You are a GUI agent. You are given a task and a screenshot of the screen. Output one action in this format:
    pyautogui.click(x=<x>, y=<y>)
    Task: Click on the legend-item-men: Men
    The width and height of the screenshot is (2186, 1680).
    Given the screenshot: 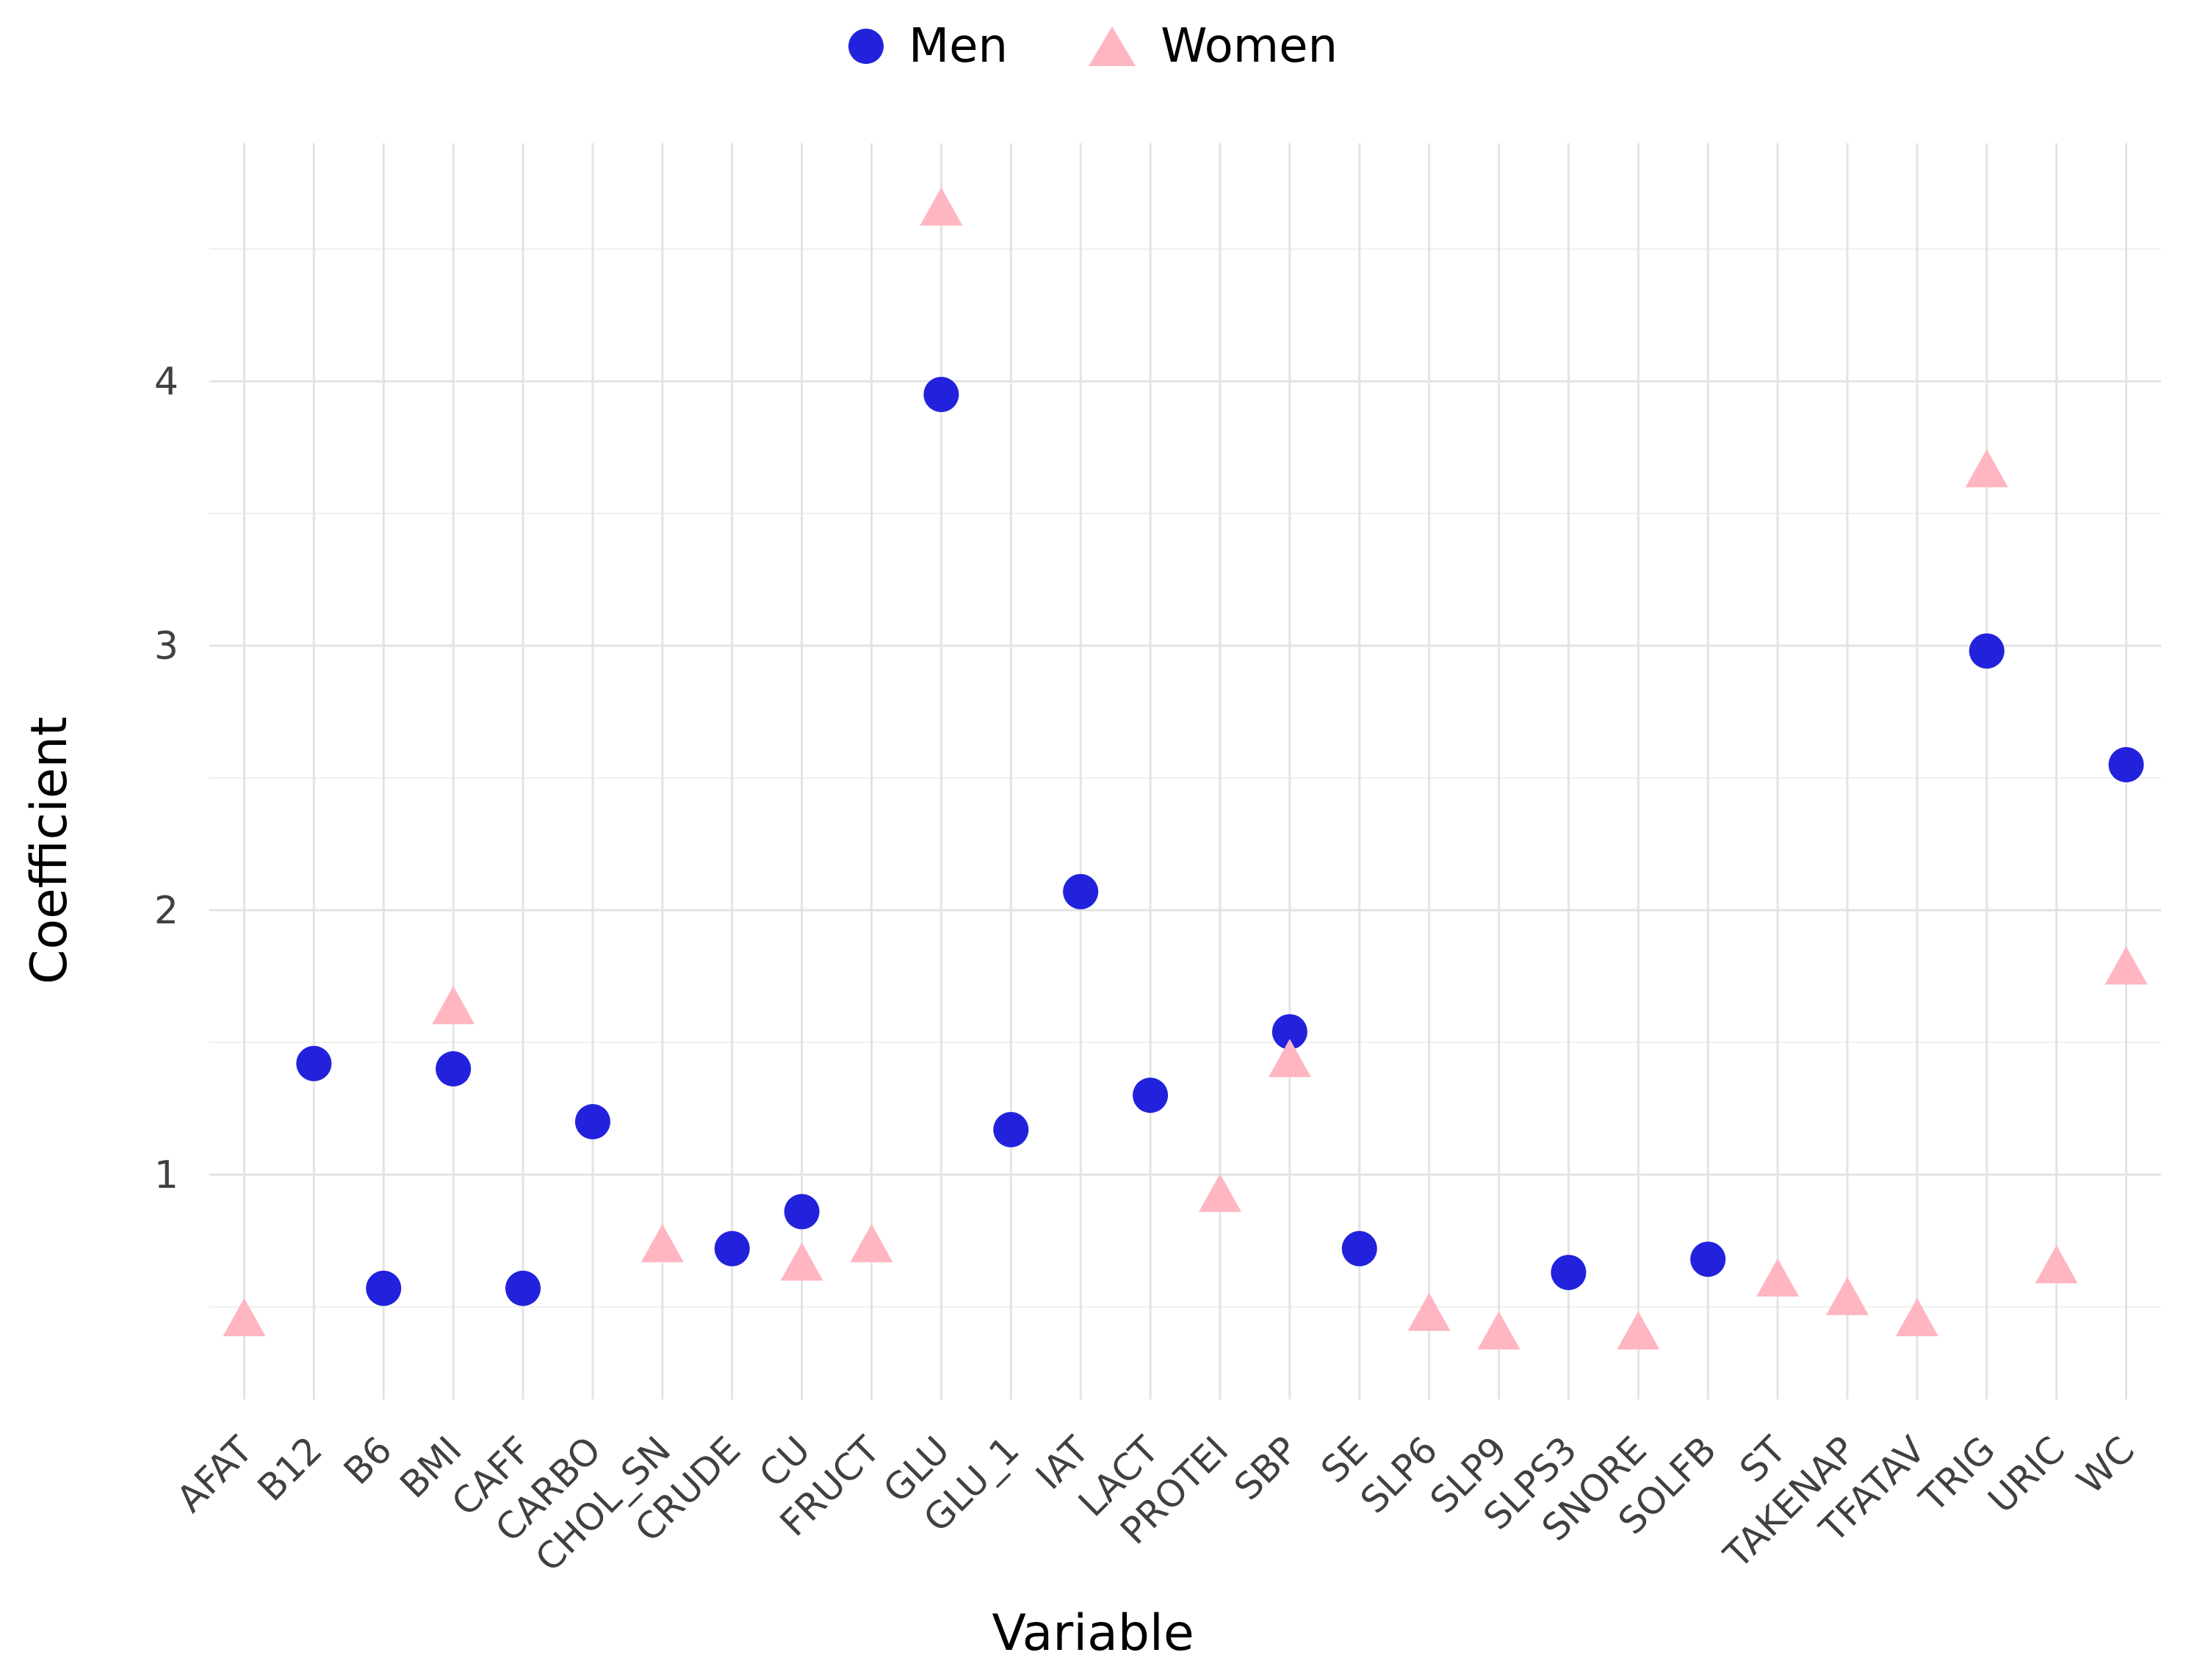 What is the action you would take?
    pyautogui.click(x=928, y=46)
    